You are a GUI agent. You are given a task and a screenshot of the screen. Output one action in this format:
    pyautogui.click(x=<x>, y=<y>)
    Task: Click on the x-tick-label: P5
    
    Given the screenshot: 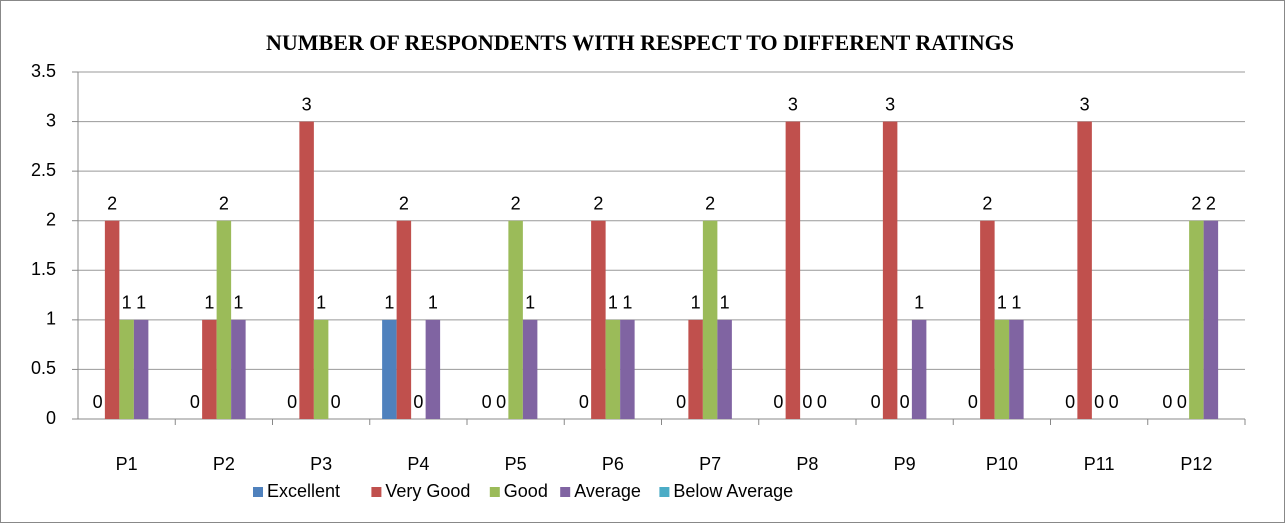 What is the action you would take?
    pyautogui.click(x=516, y=464)
    